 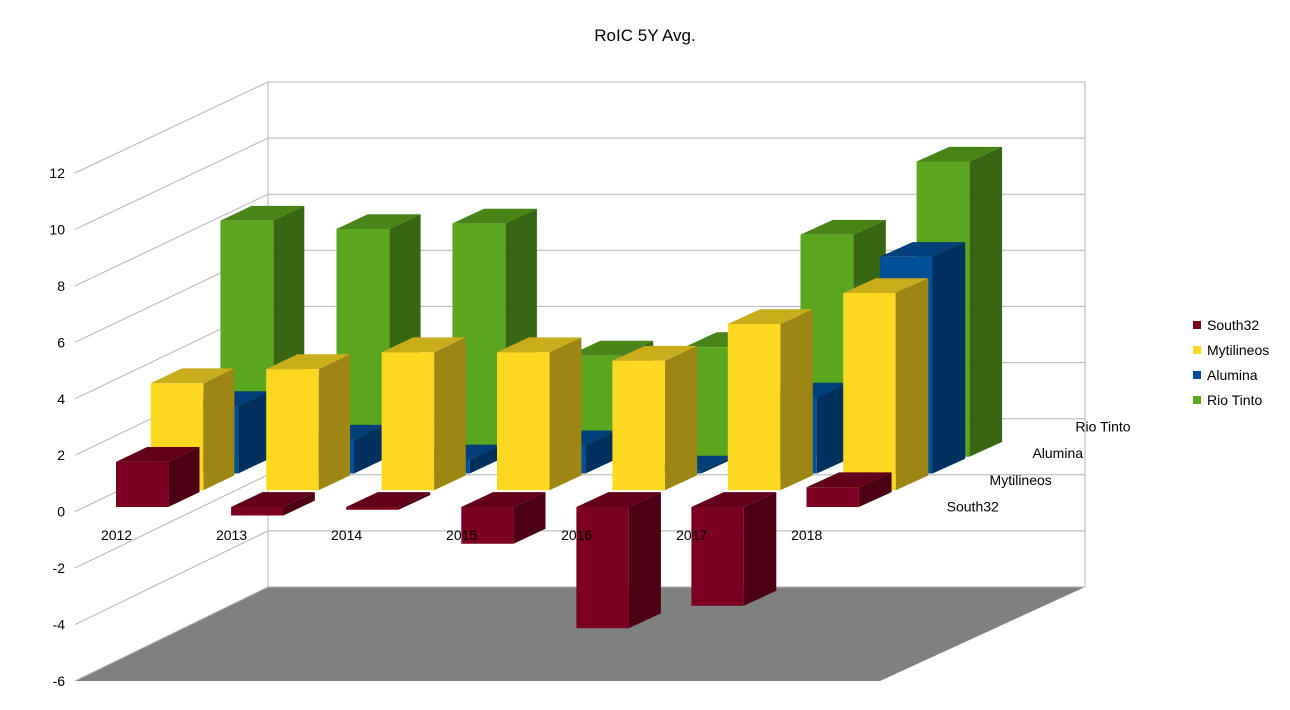 I want to click on y-axis-tick-labels: 12 10 8 6 4 2 0 -2 -4 -6, so click(x=57, y=427).